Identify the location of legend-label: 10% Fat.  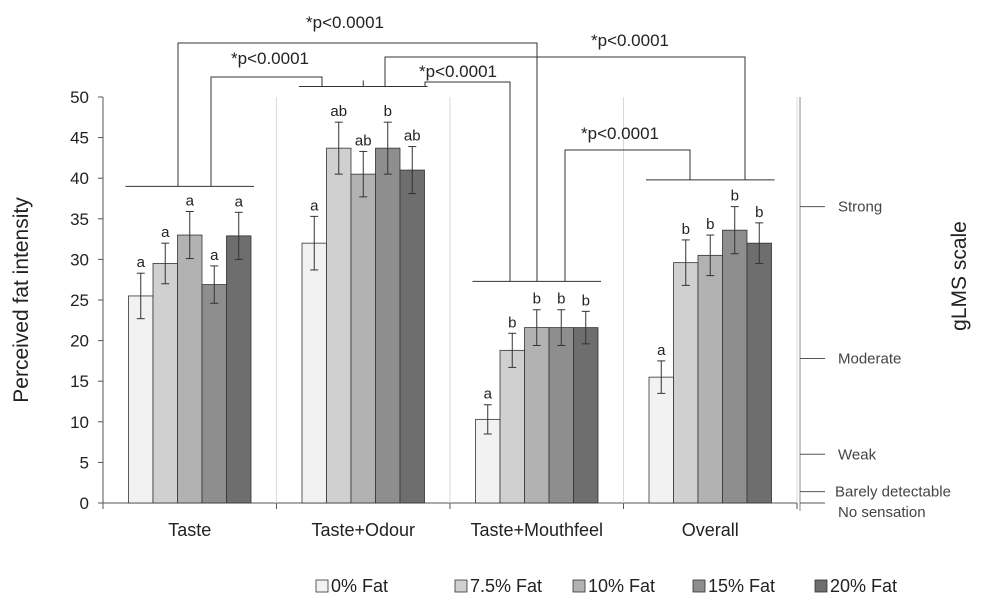
(621, 586).